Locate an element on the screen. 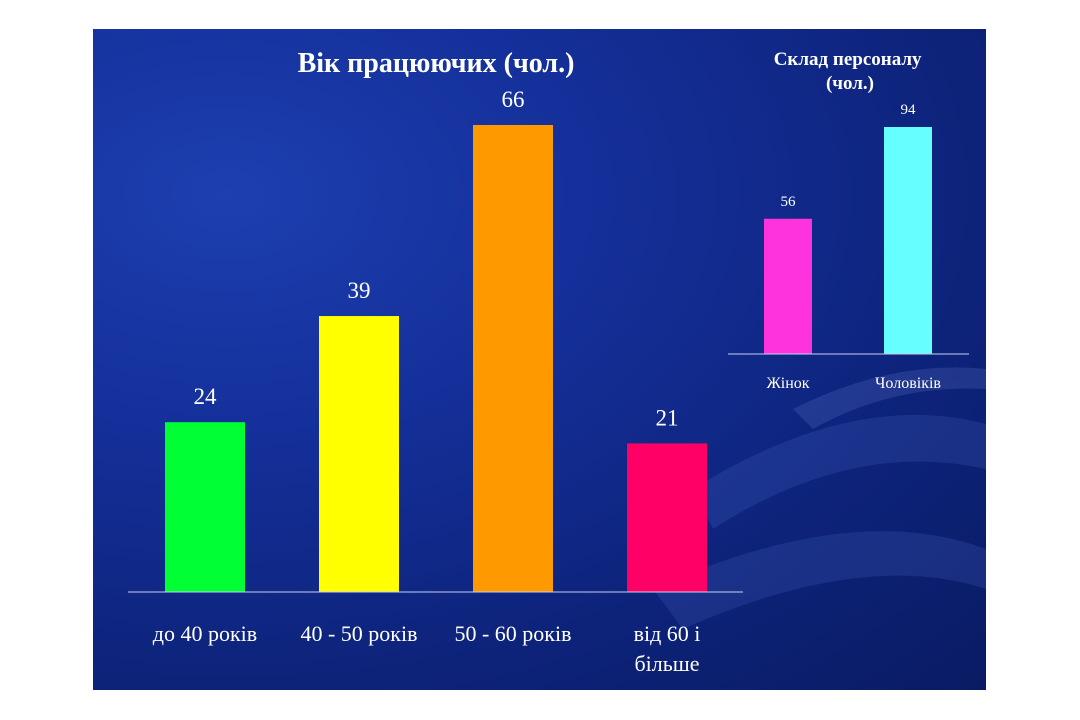 This screenshot has height=720, width=1080. background-swoosh-decoration is located at coordinates (819, 498).